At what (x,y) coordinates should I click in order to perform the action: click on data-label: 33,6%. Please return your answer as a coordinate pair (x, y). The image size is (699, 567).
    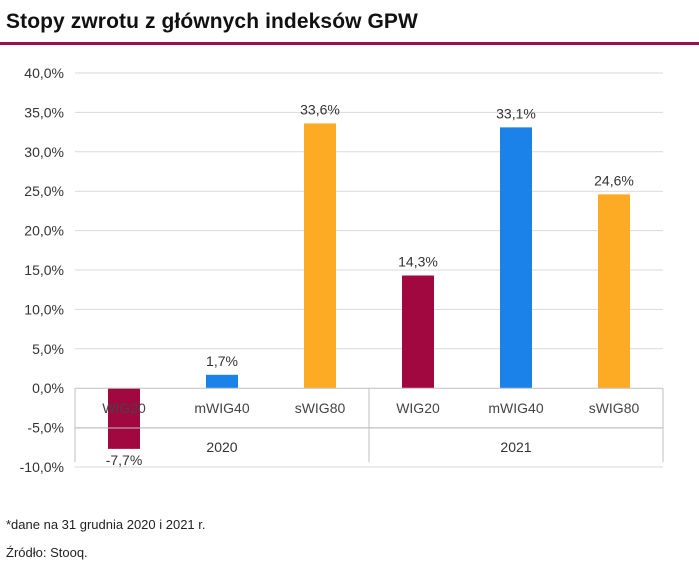
    Looking at the image, I should click on (320, 109).